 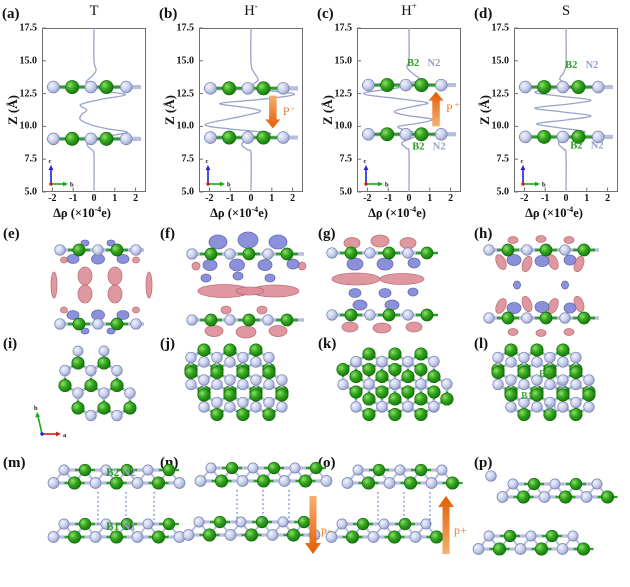 I want to click on panel-letter-k: (k), so click(x=327, y=344).